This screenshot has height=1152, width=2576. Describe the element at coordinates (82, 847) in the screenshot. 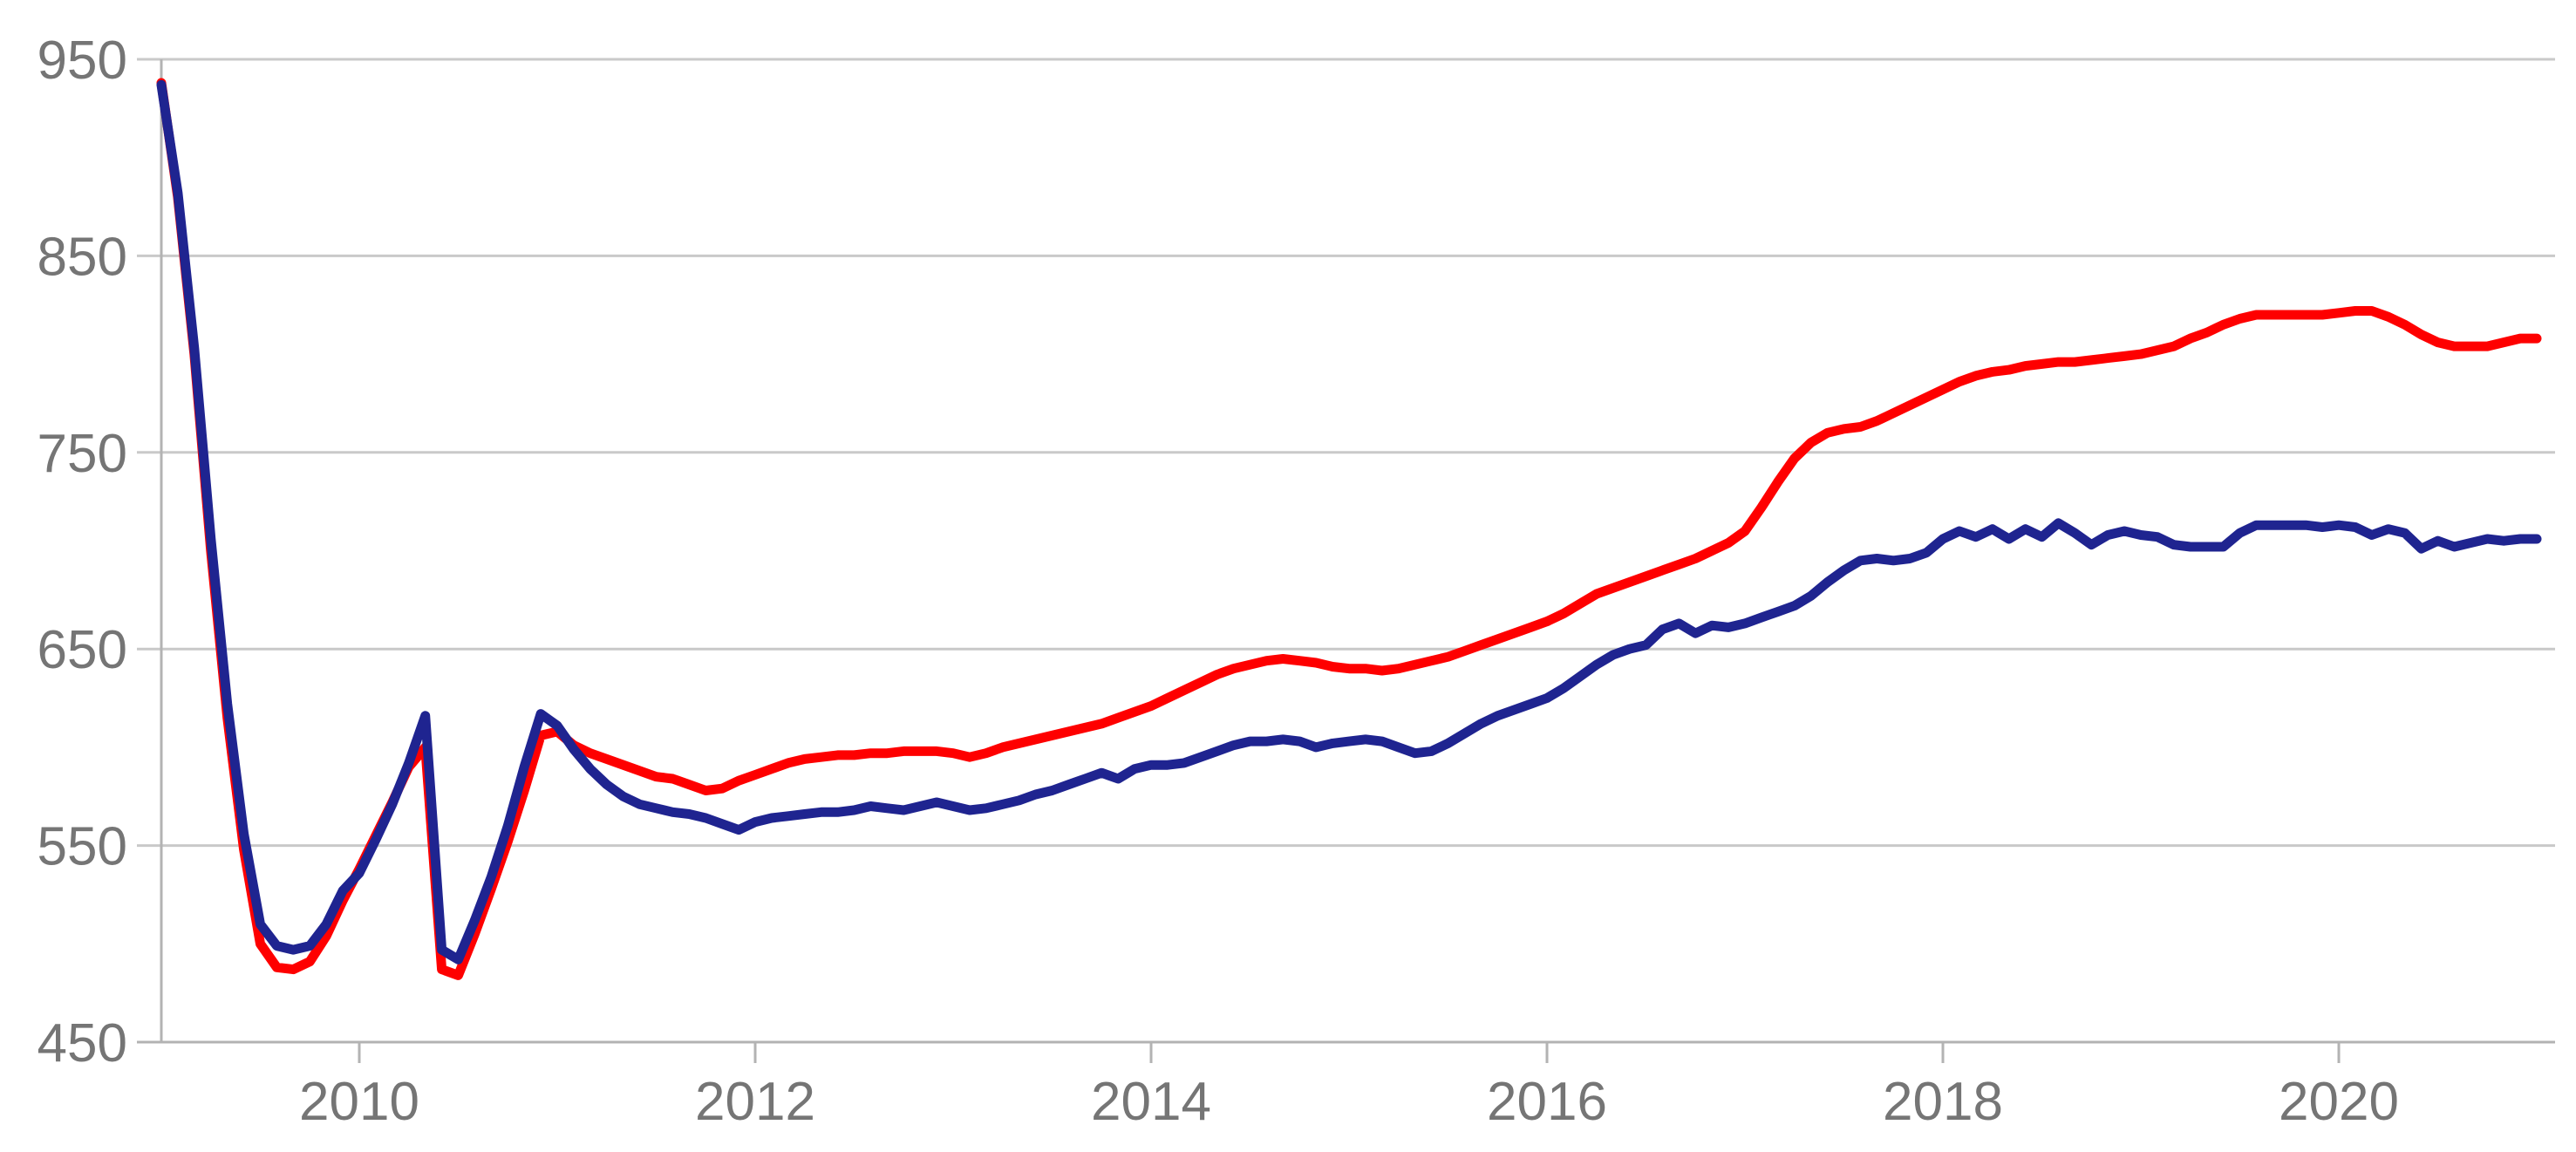

I see `y-tick-label: 550` at that location.